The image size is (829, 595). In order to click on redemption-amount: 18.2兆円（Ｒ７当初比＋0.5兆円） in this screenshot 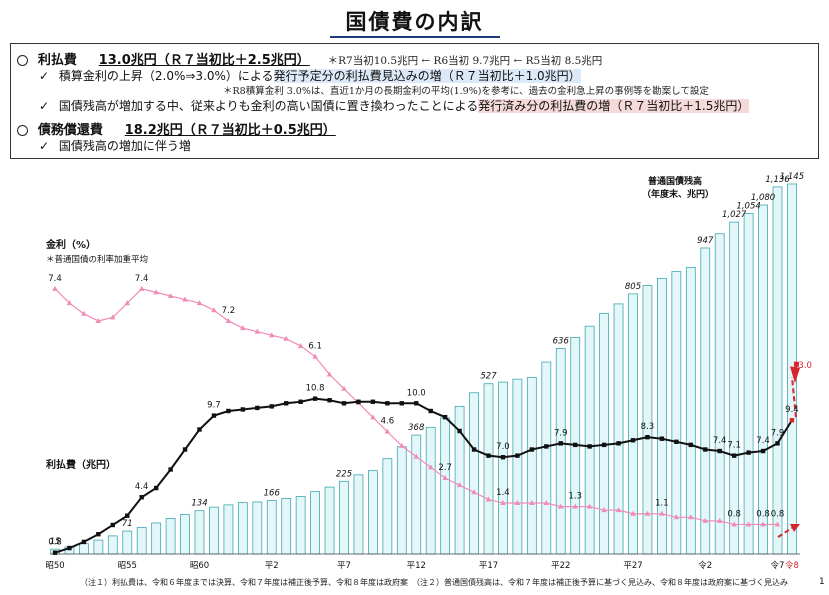, I will do `click(230, 130)`.